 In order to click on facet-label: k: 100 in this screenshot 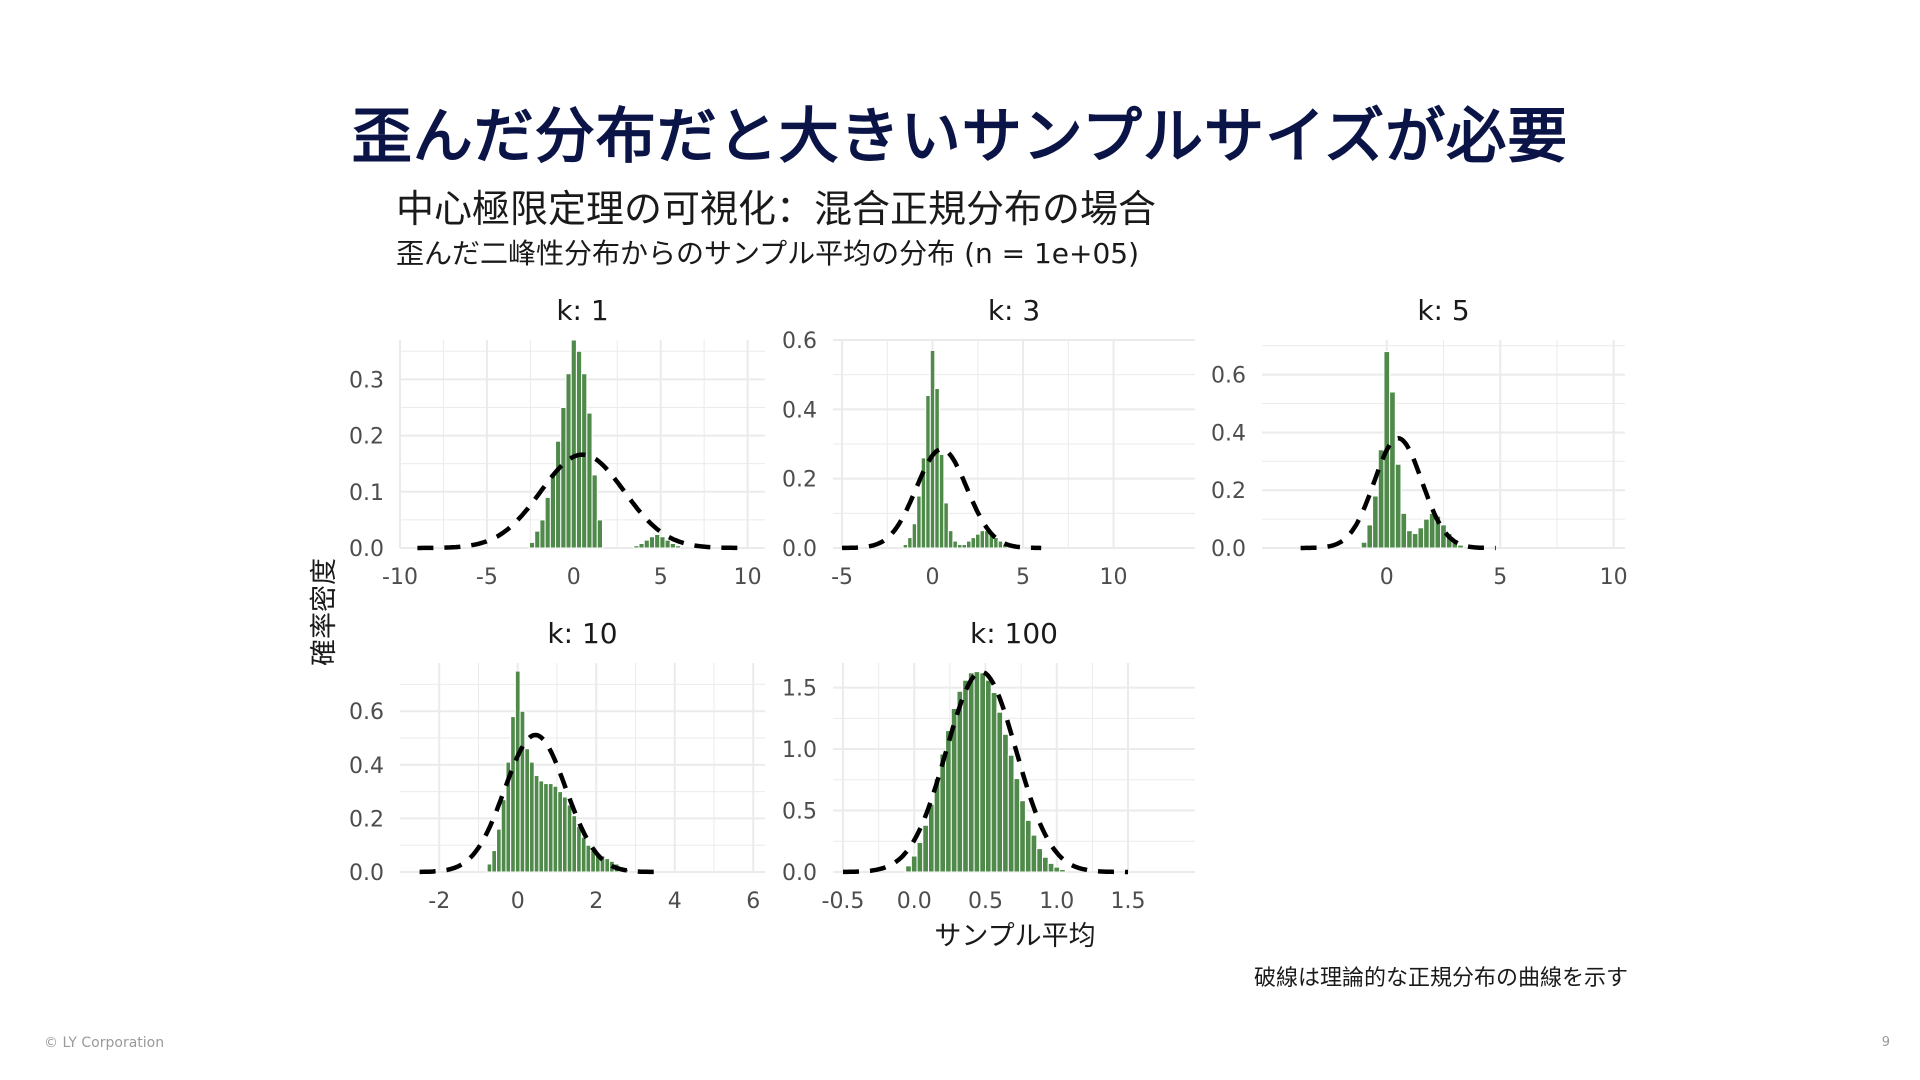, I will do `click(1014, 633)`.